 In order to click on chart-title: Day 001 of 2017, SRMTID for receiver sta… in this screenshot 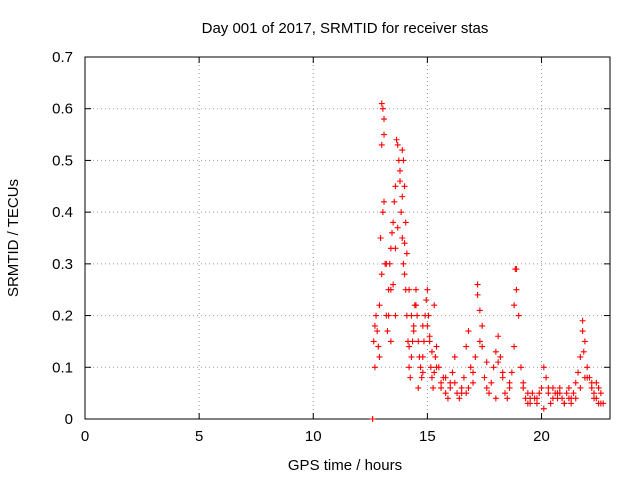, I will do `click(345, 28)`.